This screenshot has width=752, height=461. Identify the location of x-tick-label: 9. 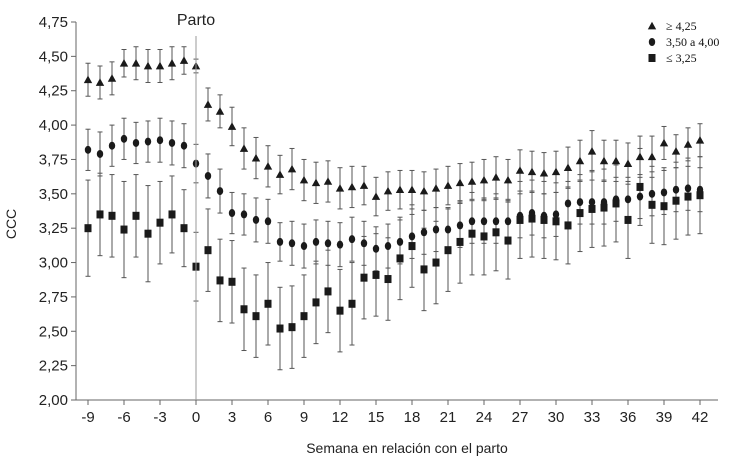
(304, 417).